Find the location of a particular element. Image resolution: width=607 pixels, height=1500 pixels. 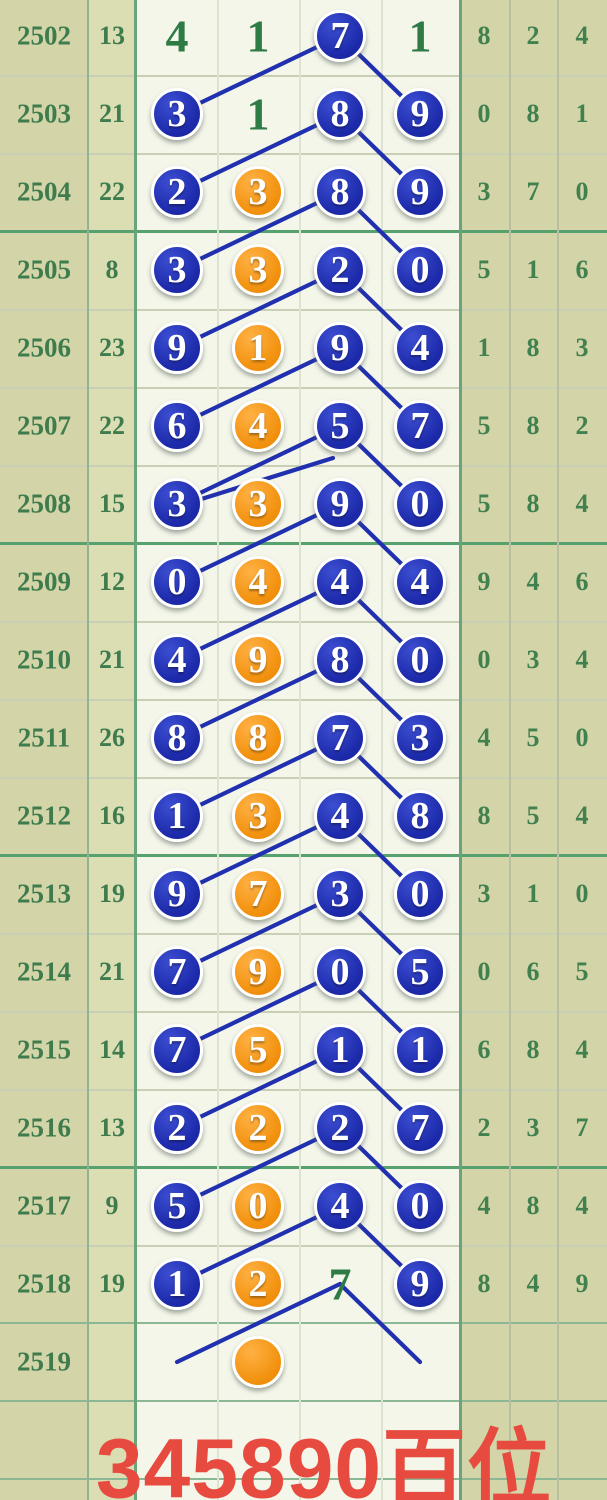

plain-number: 7 is located at coordinates (340, 1284).